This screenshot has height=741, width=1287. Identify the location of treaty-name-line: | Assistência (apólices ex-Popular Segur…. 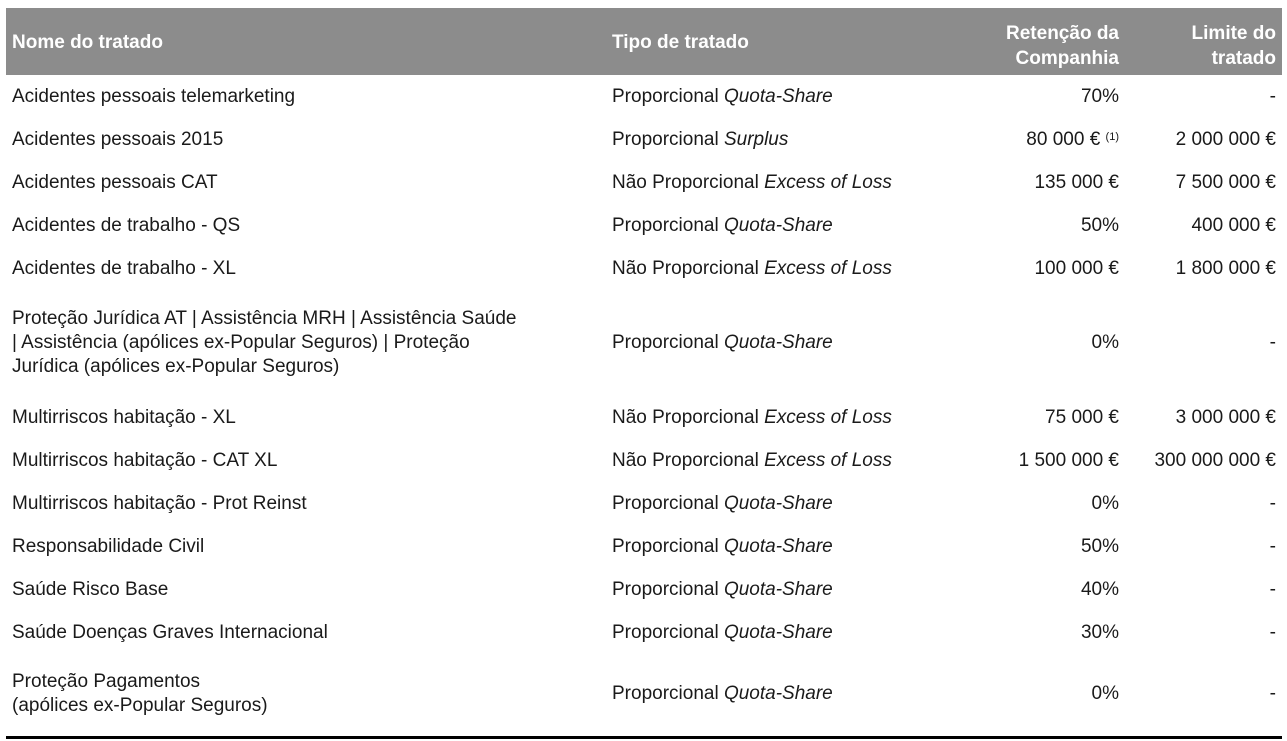
(241, 342).